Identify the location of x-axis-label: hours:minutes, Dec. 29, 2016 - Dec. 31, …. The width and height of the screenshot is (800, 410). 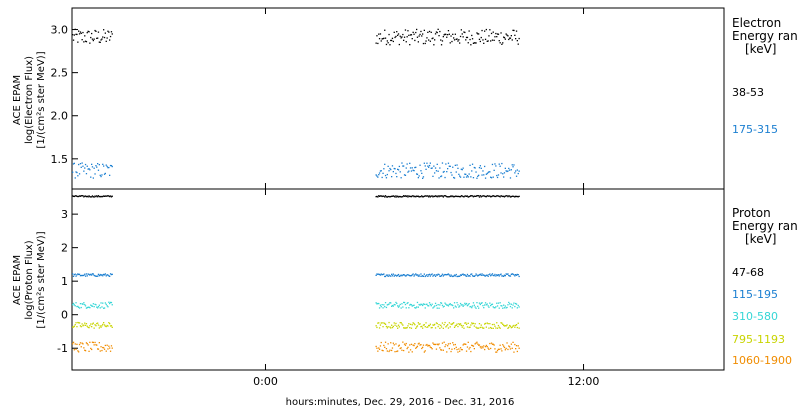
(400, 402).